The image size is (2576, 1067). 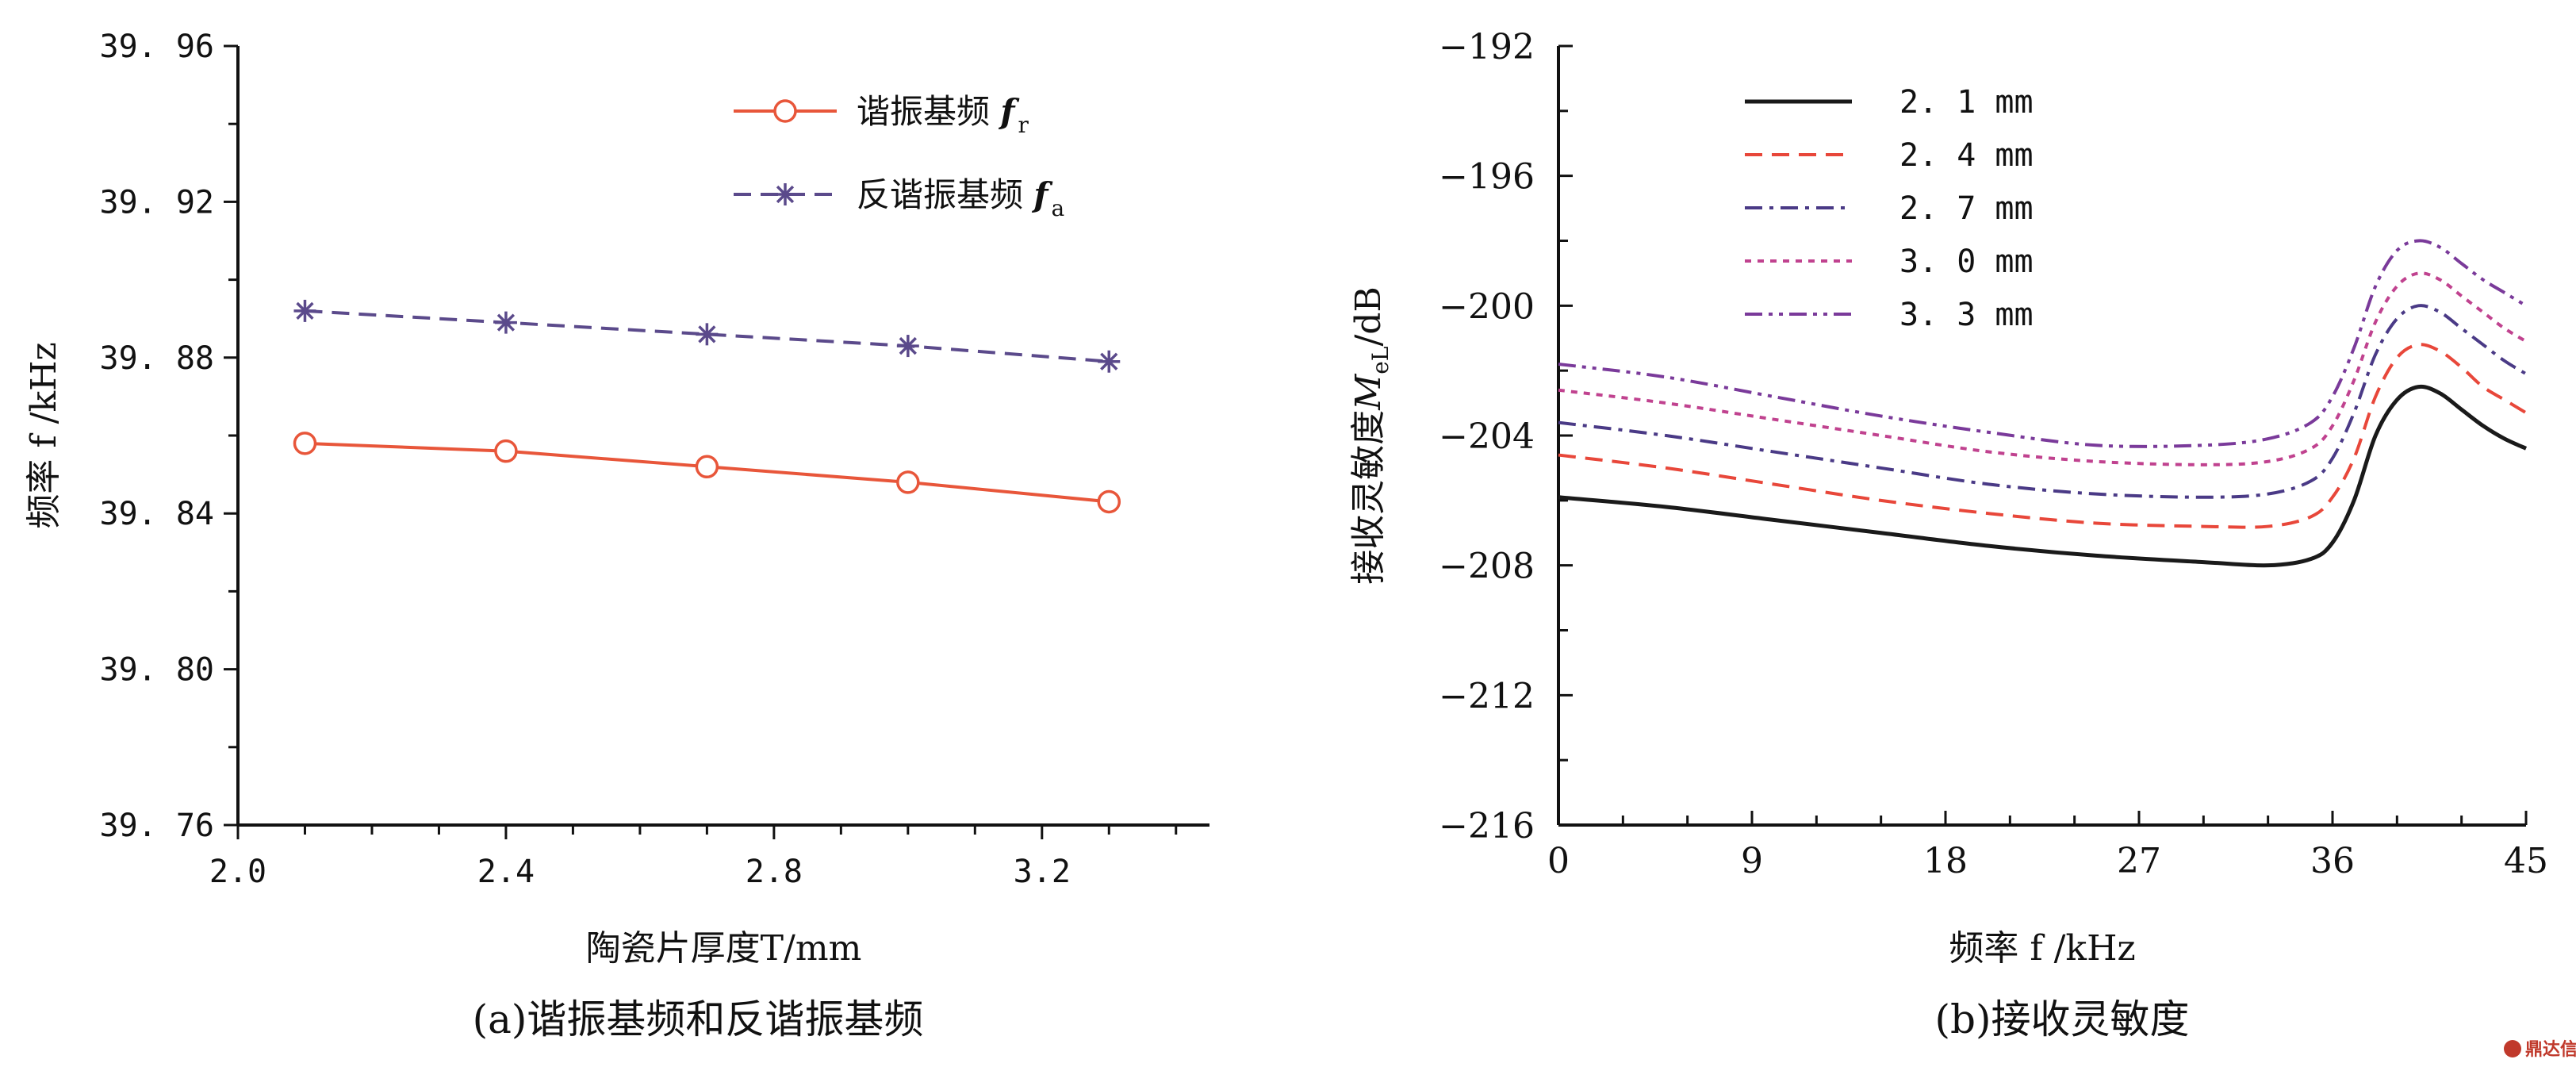 What do you see at coordinates (945, 194) in the screenshot?
I see `chart-a-legend-name: 反谐振基频` at bounding box center [945, 194].